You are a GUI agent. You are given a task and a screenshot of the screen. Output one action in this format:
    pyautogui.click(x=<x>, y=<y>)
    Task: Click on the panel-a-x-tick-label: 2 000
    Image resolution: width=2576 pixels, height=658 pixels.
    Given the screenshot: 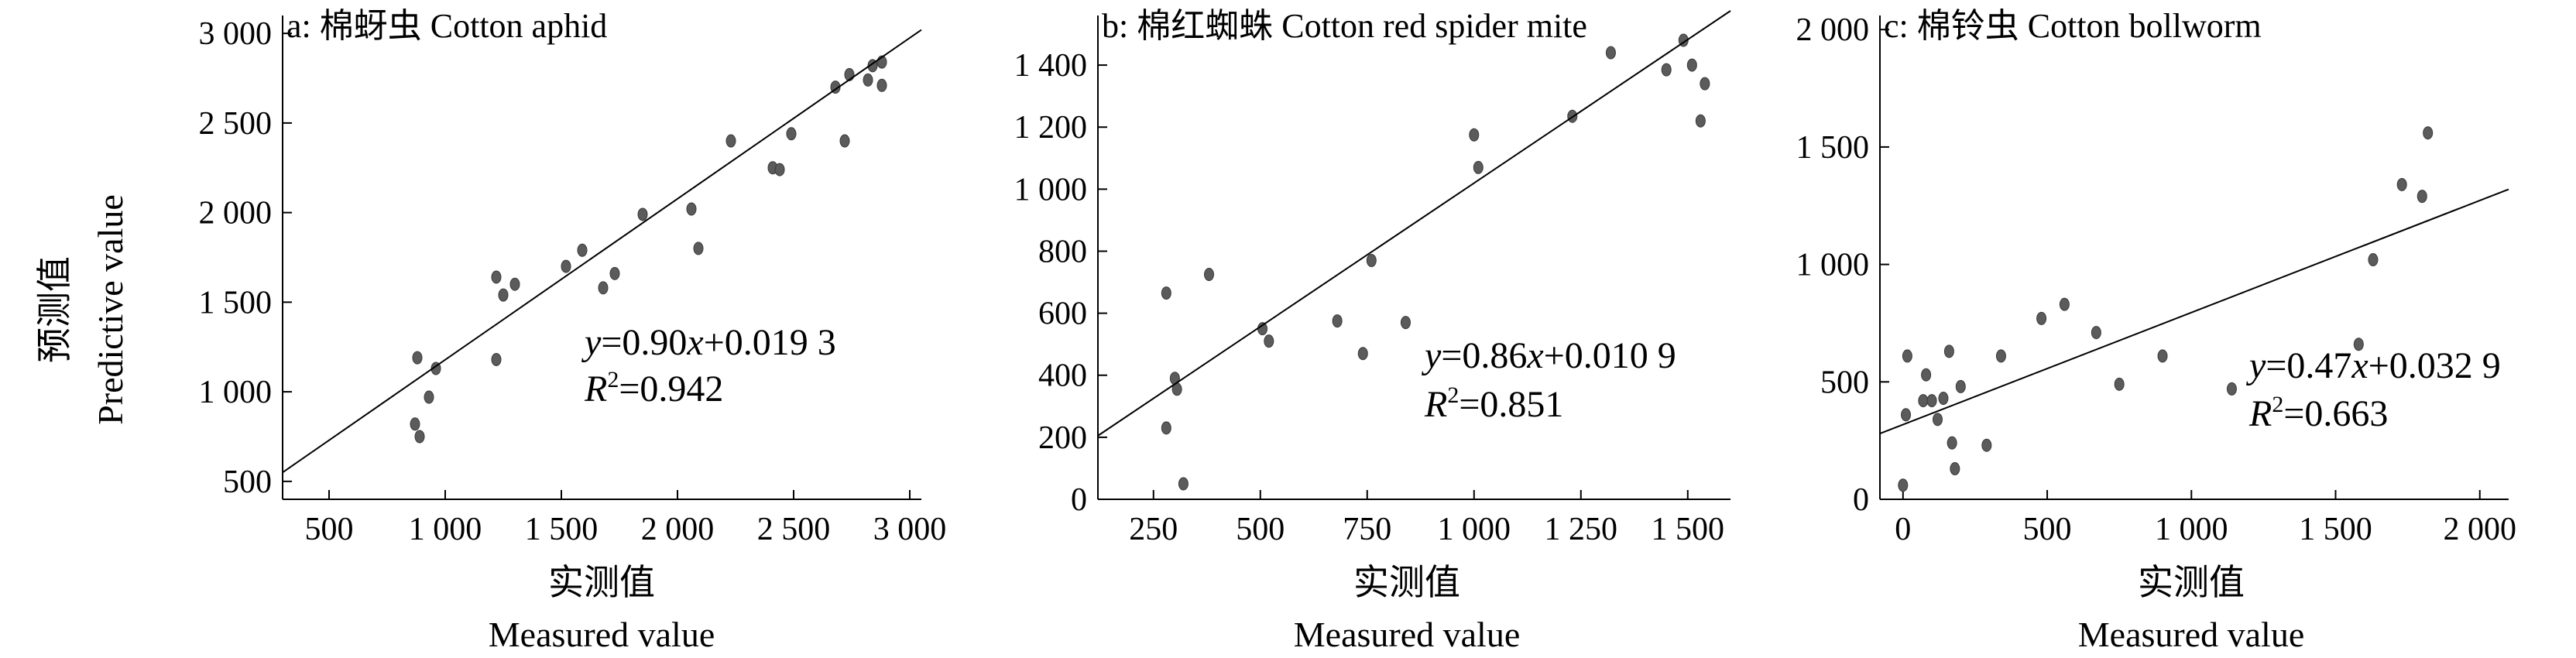 What is the action you would take?
    pyautogui.click(x=678, y=530)
    